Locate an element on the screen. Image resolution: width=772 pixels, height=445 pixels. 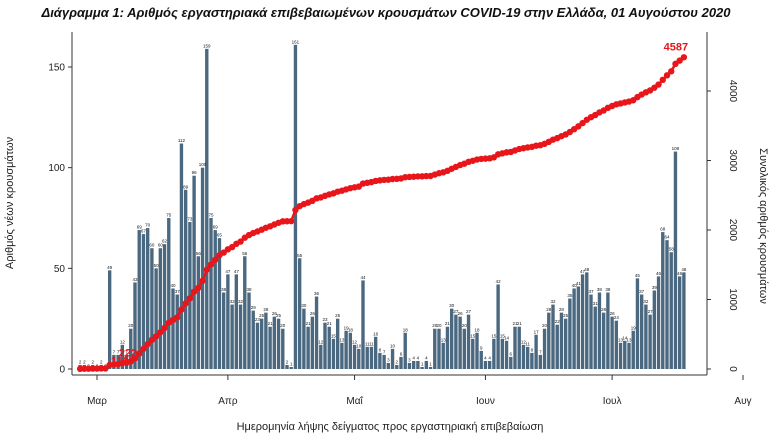
bar-value-label: 40 is located at coordinates (575, 285).